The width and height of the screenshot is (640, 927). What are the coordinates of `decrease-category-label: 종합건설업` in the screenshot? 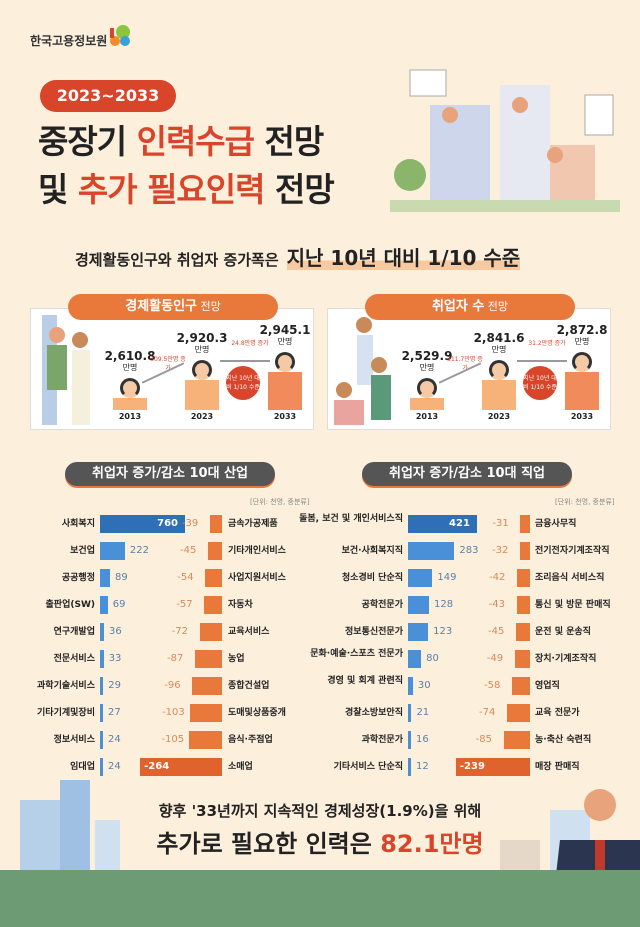 It's located at (249, 686).